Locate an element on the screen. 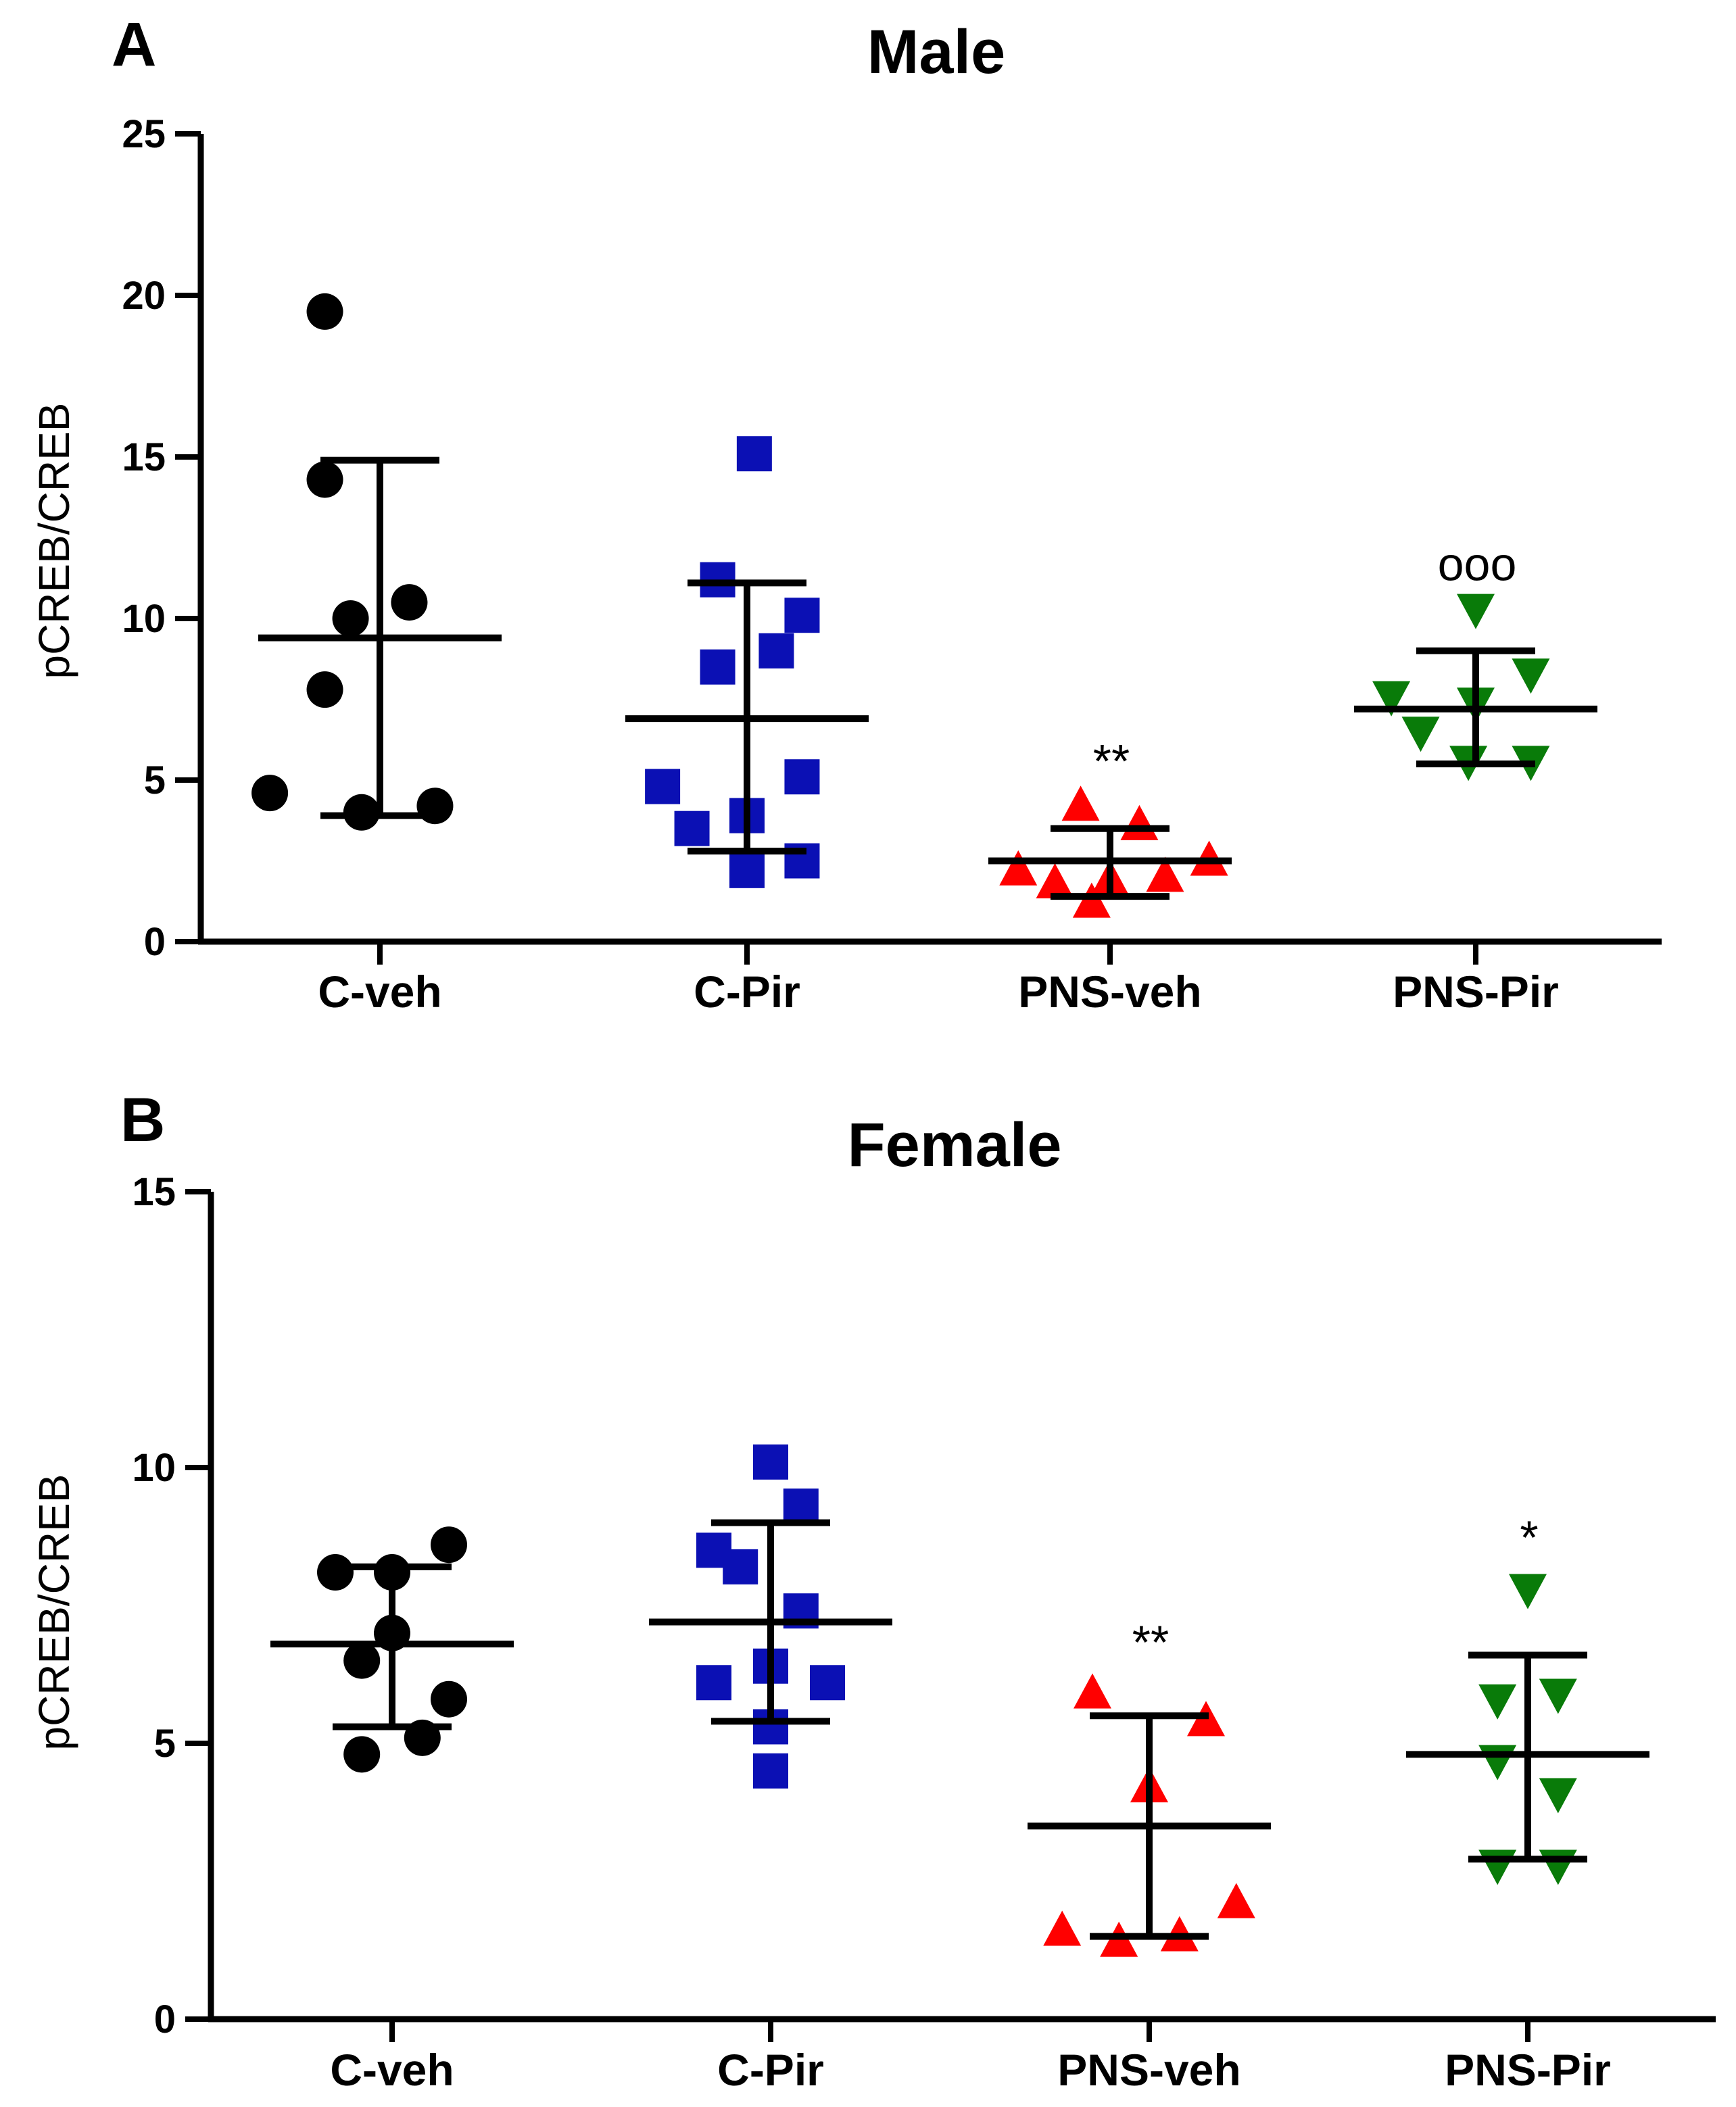 The height and width of the screenshot is (2107, 1736). series-pns-pir: * is located at coordinates (1527, 1698).